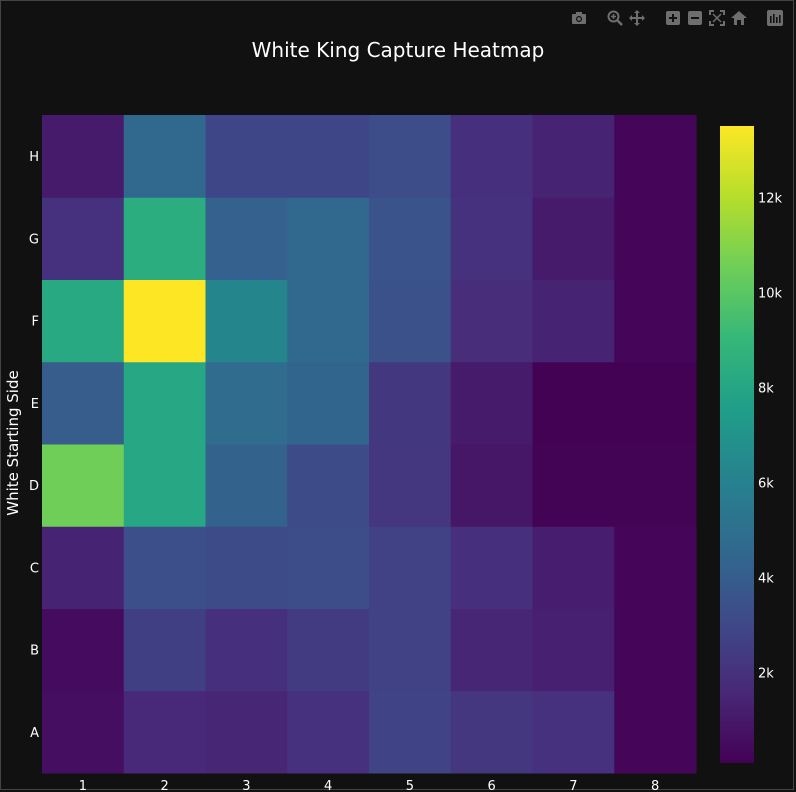  What do you see at coordinates (766, 388) in the screenshot?
I see `colorbar-tick-label: 8k` at bounding box center [766, 388].